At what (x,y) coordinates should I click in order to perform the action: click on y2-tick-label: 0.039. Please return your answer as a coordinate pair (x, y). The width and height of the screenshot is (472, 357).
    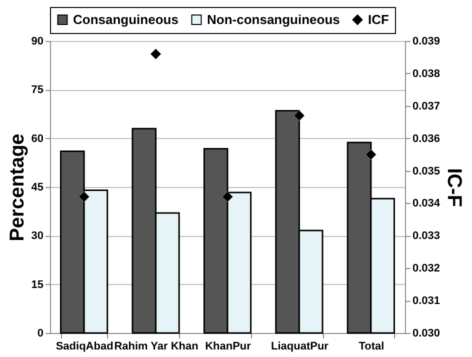
    Looking at the image, I should click on (426, 42).